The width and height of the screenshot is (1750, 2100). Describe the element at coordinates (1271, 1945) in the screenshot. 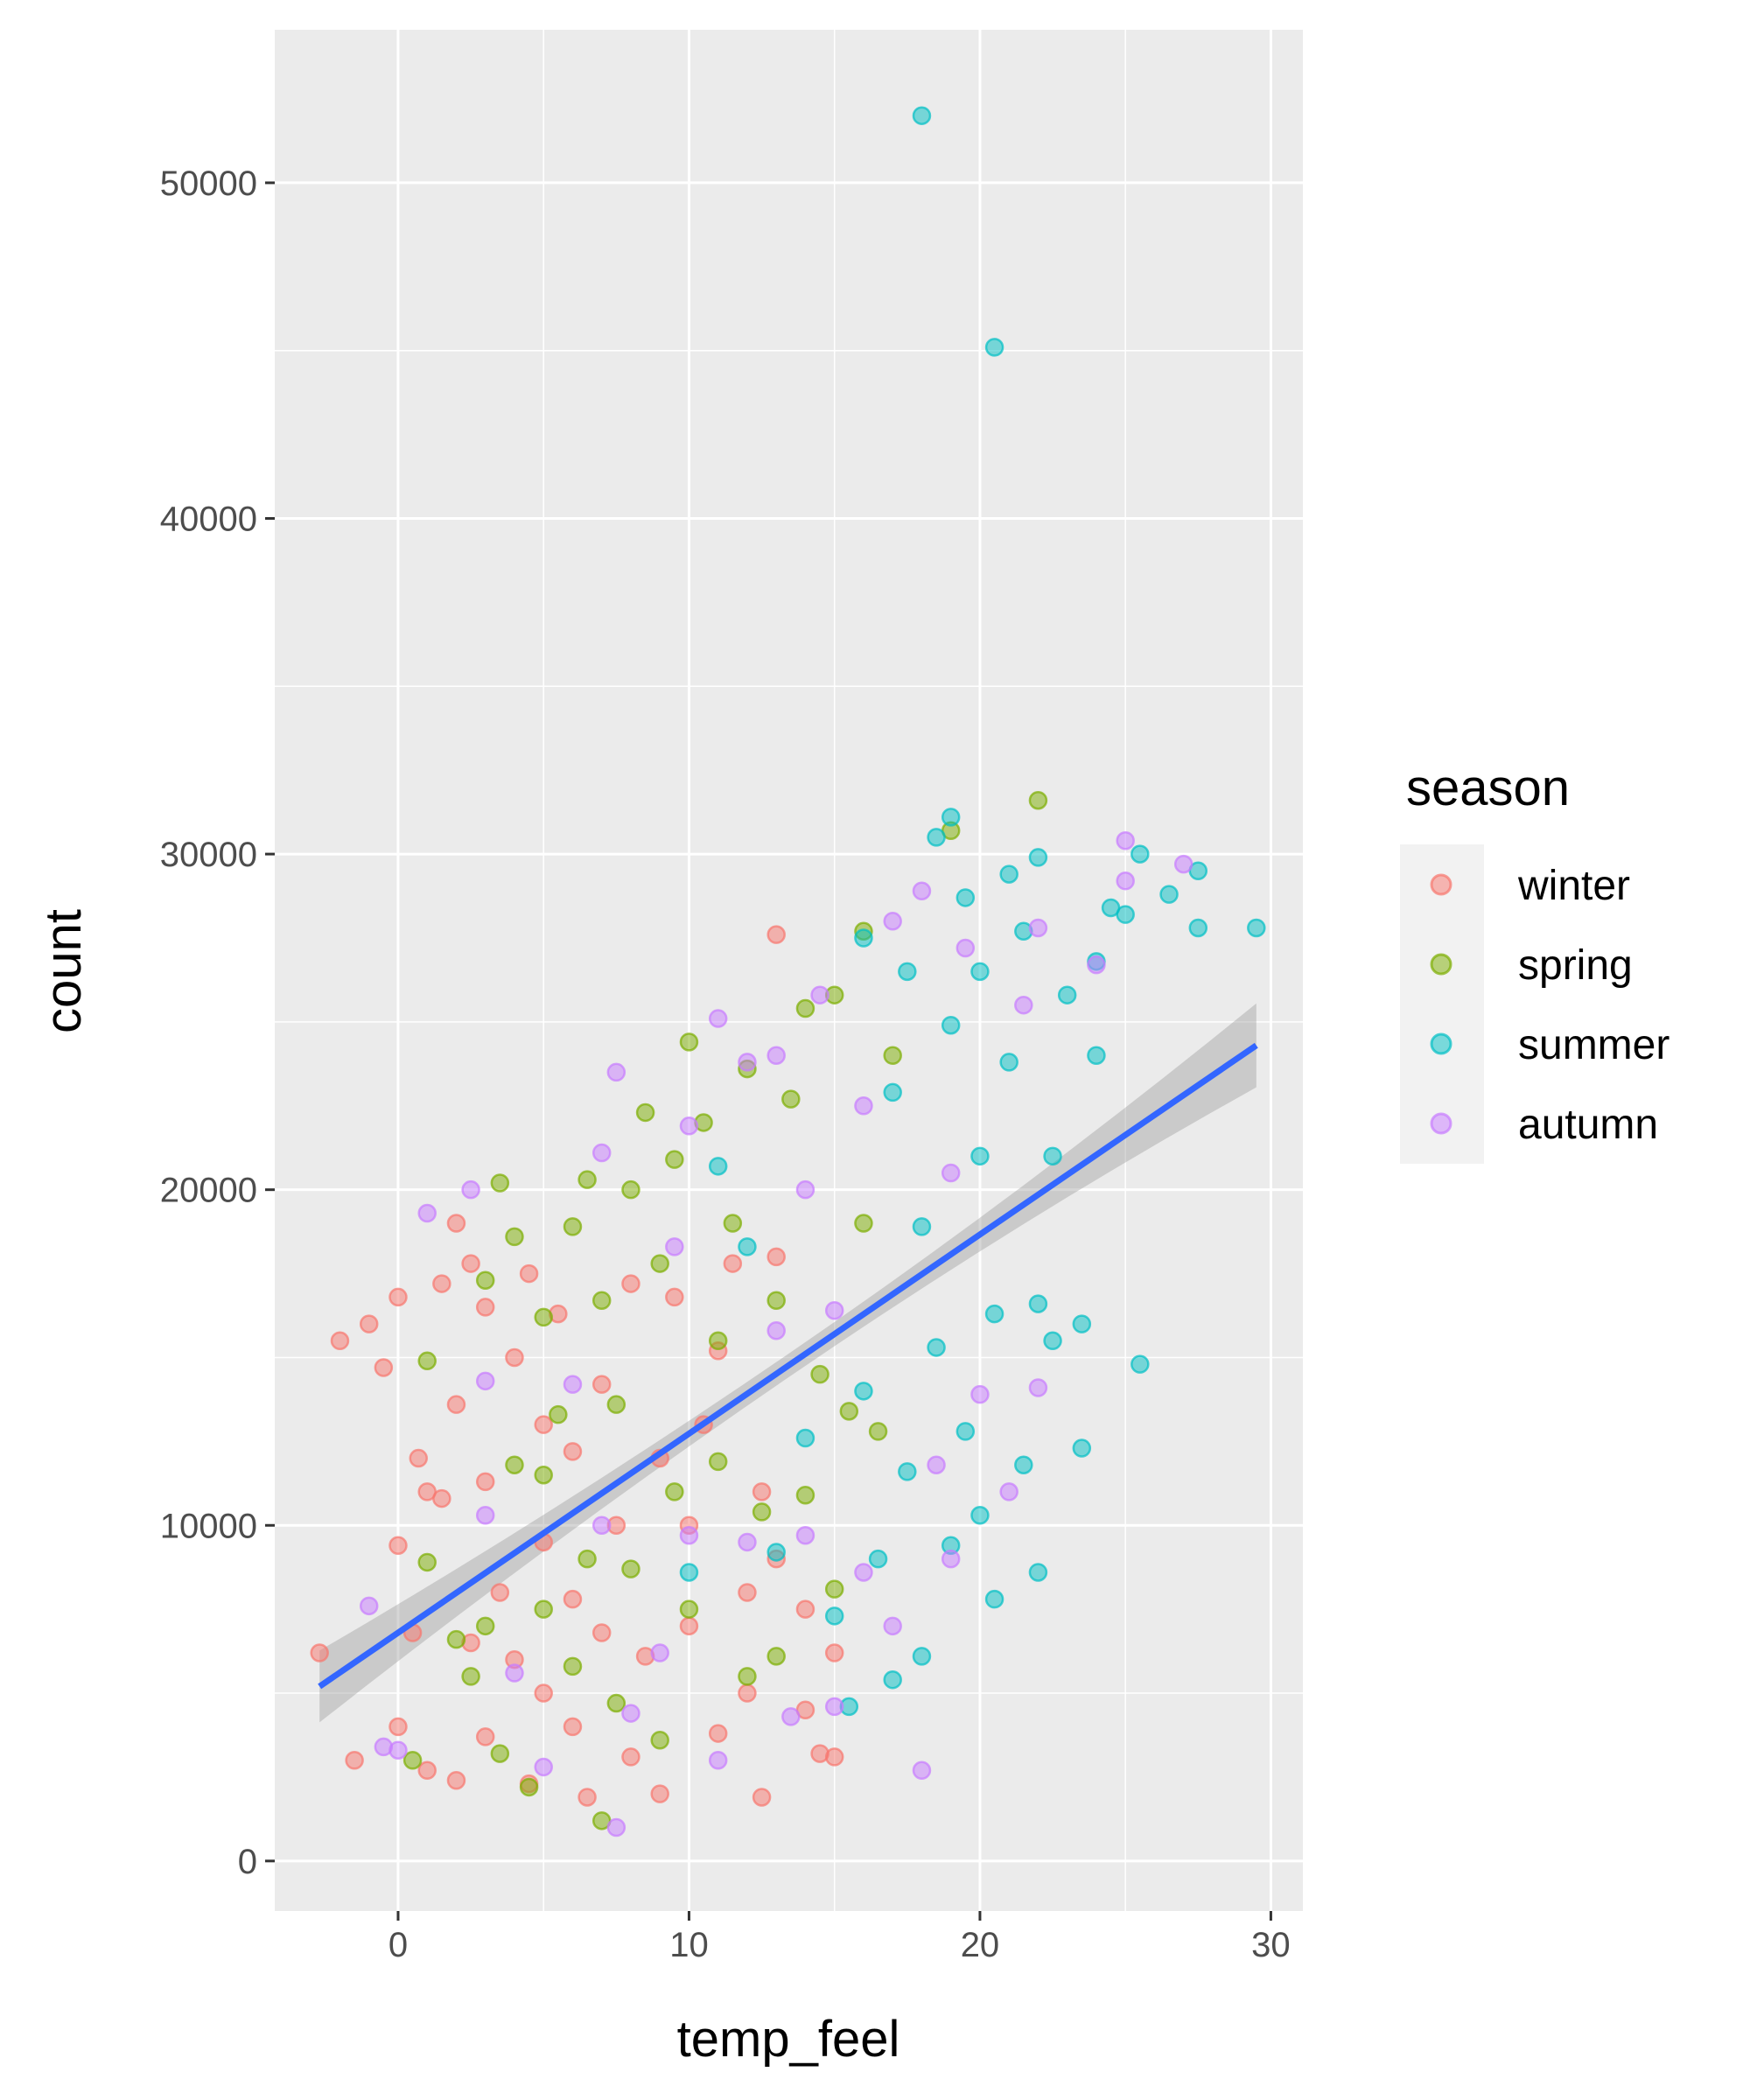

I see `x-tick-label: 30` at that location.